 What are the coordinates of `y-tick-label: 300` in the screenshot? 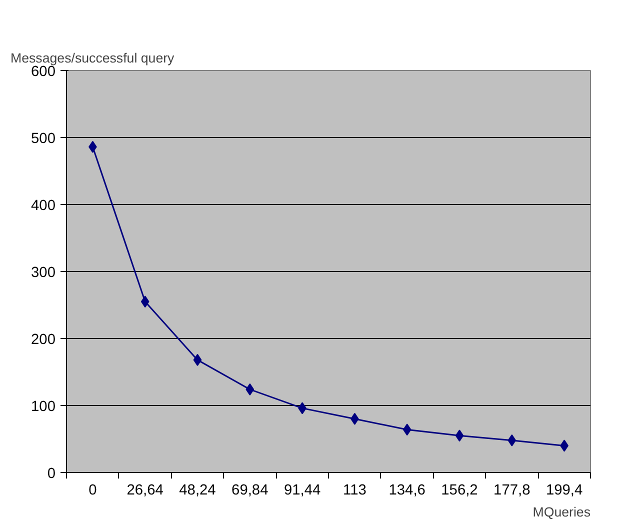 It's located at (43, 273).